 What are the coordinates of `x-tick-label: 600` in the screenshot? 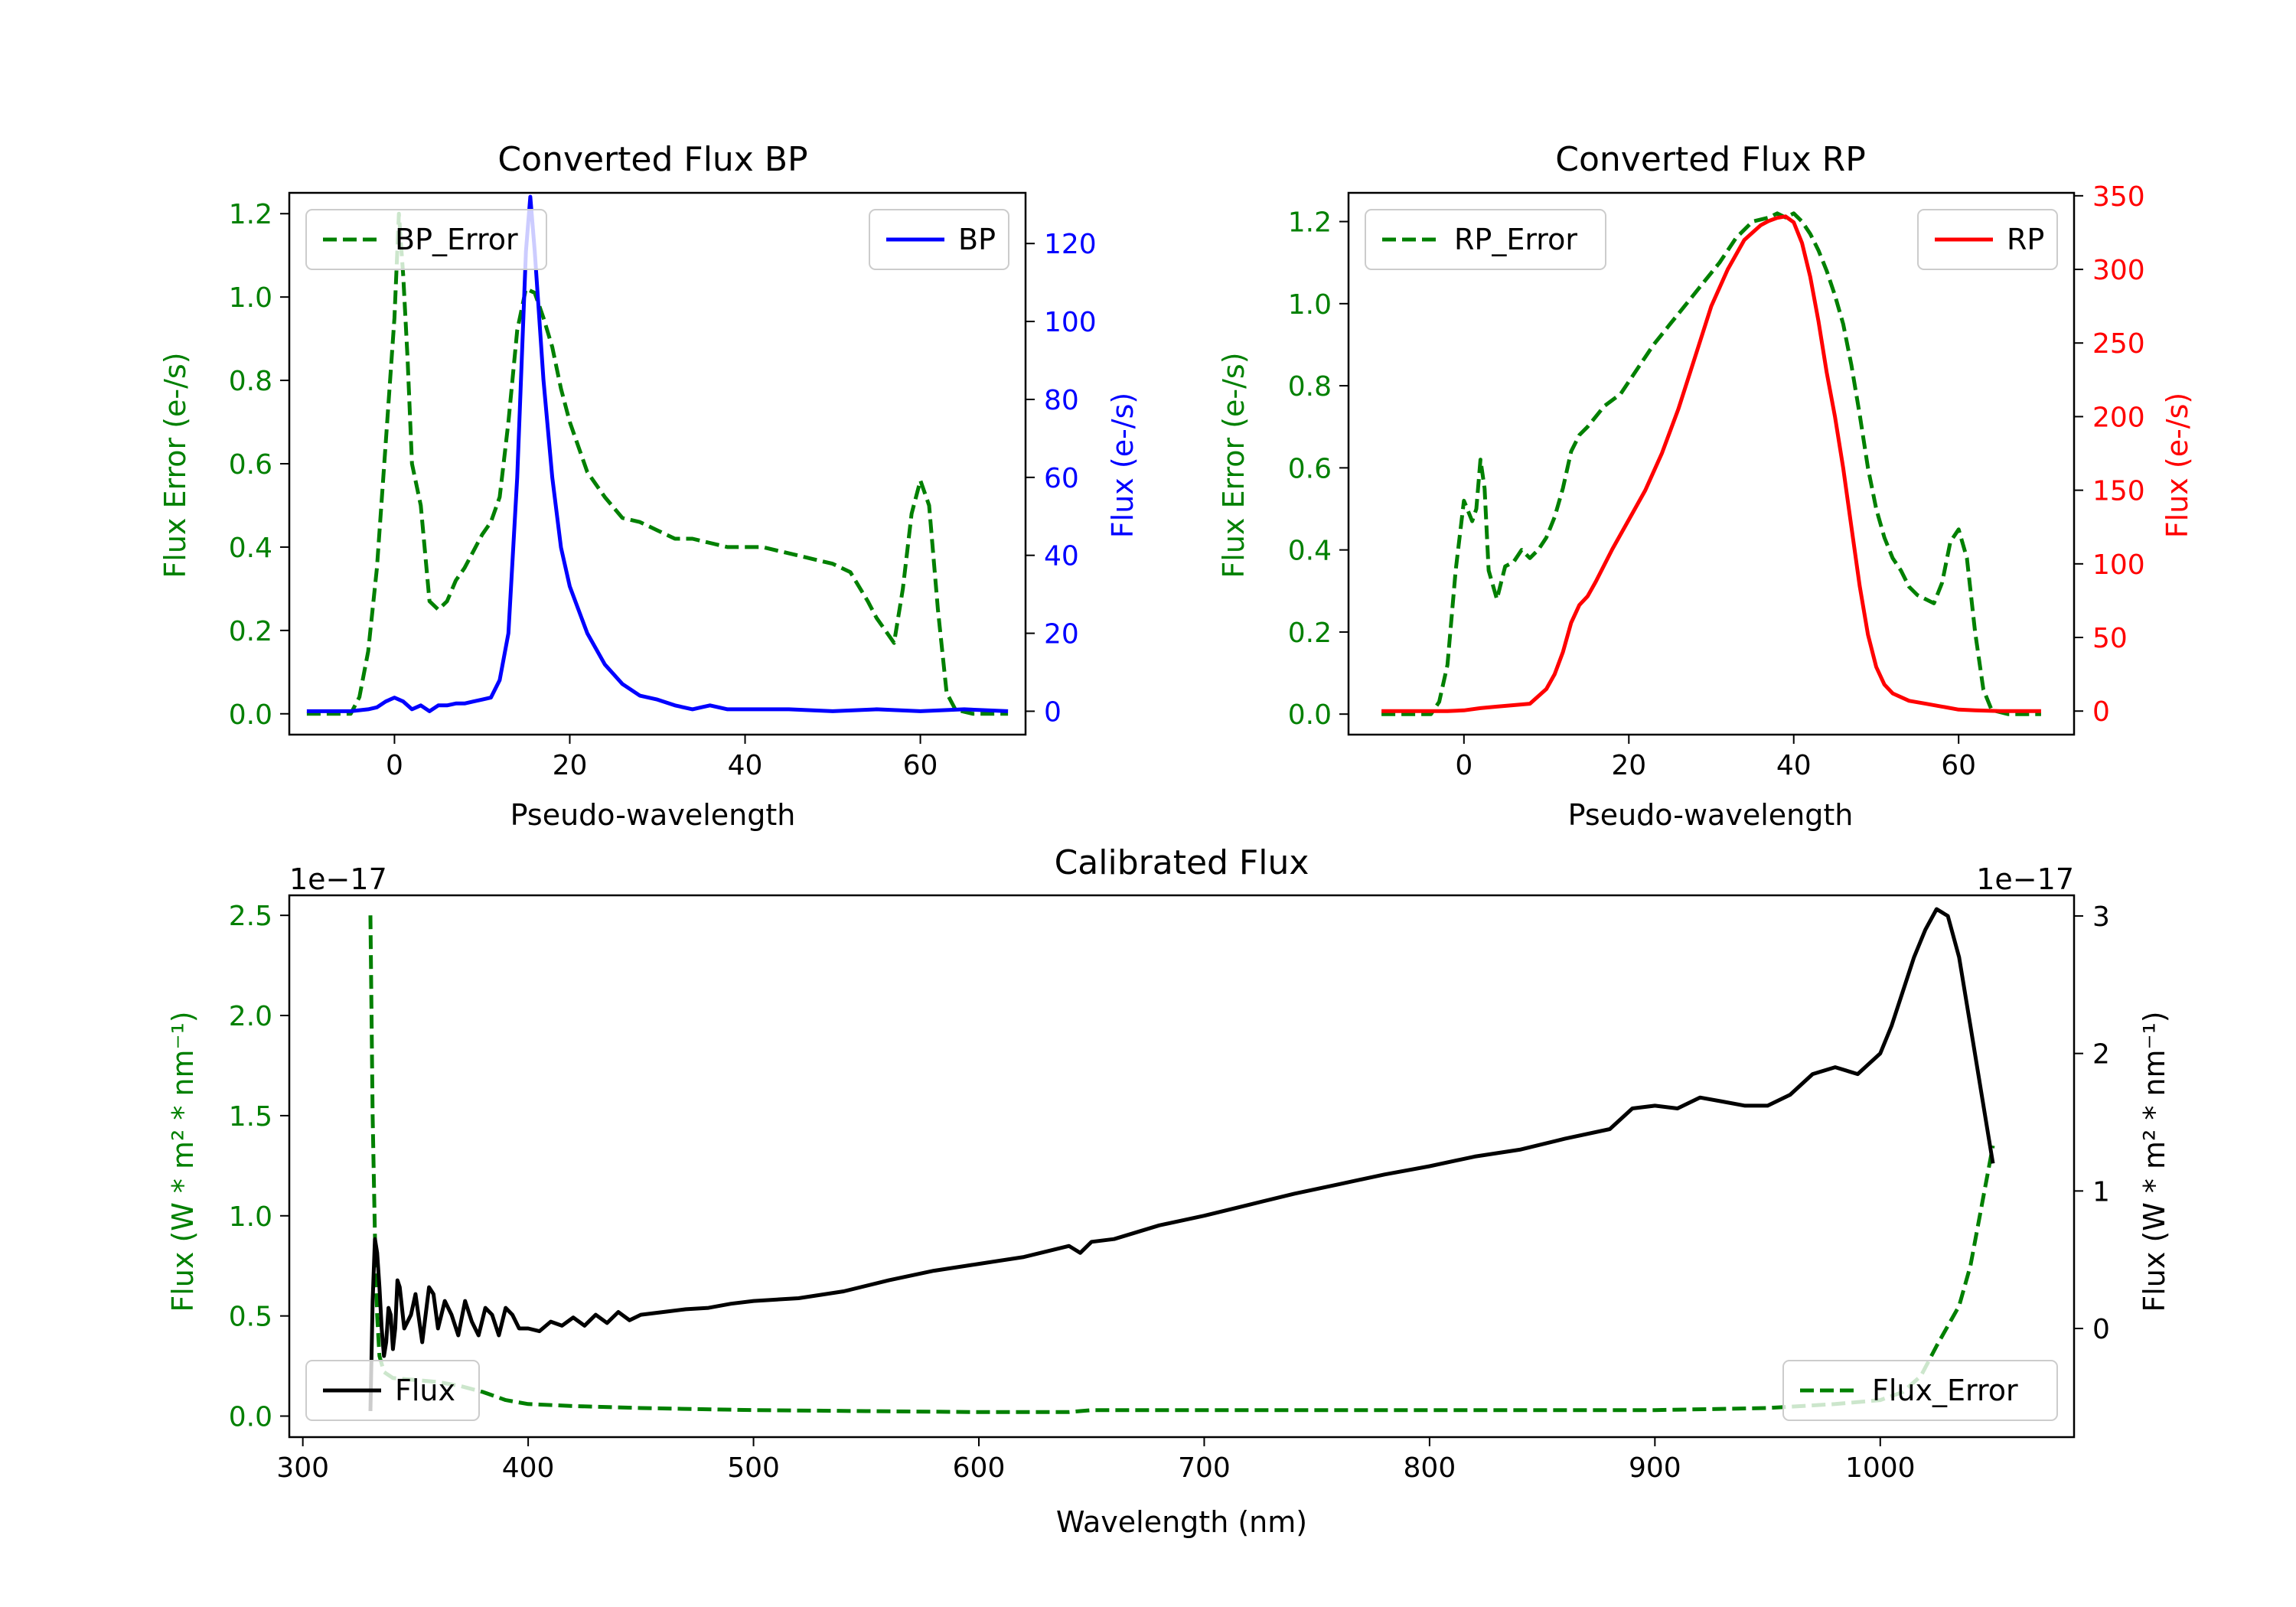 It's located at (979, 1468).